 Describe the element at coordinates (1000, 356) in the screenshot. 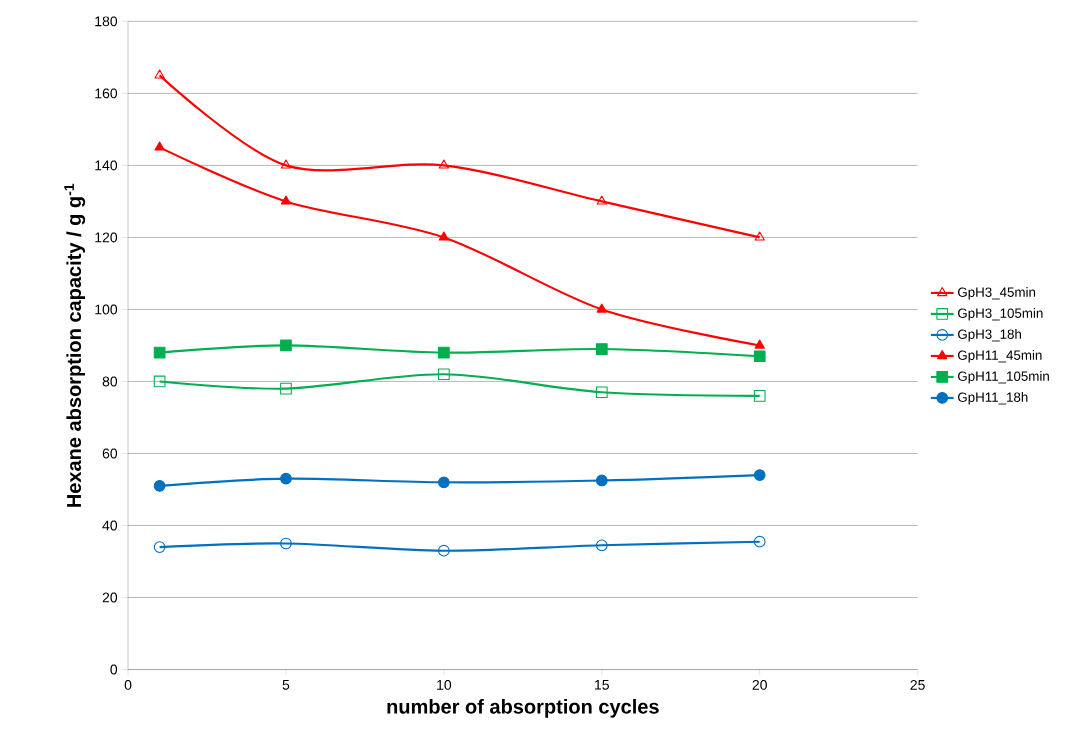

I see `legend-label: GpH11_45min` at that location.